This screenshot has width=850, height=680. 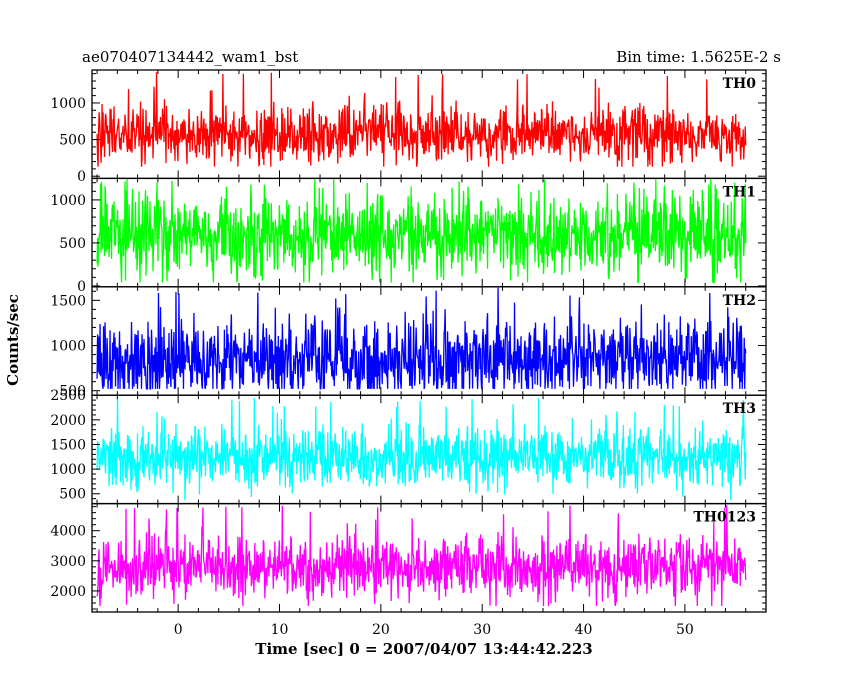 I want to click on panel-frame, so click(x=429, y=557).